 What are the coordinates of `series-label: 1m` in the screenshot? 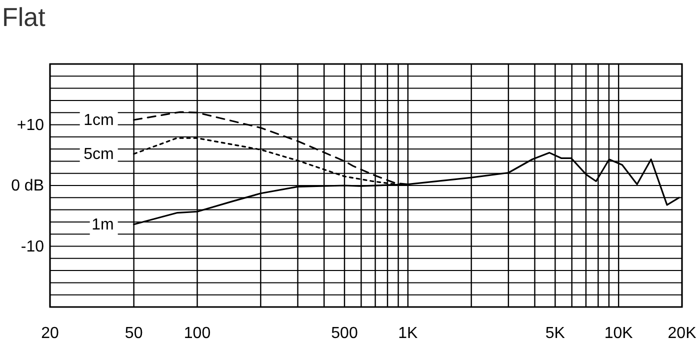 It's located at (103, 225).